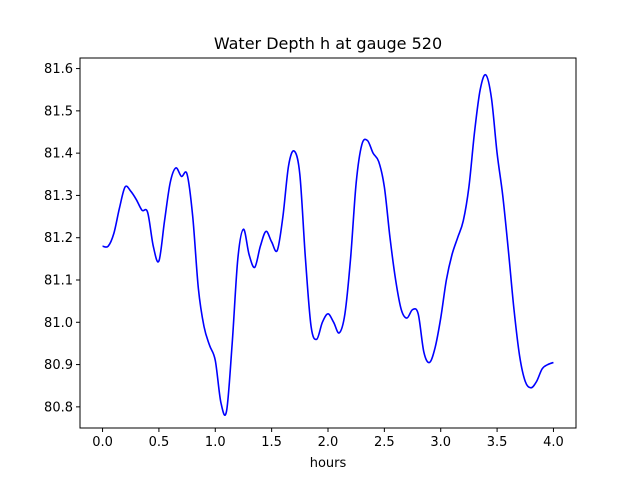 The image size is (640, 480). What do you see at coordinates (553, 442) in the screenshot?
I see `x-tick-label: 4.0` at bounding box center [553, 442].